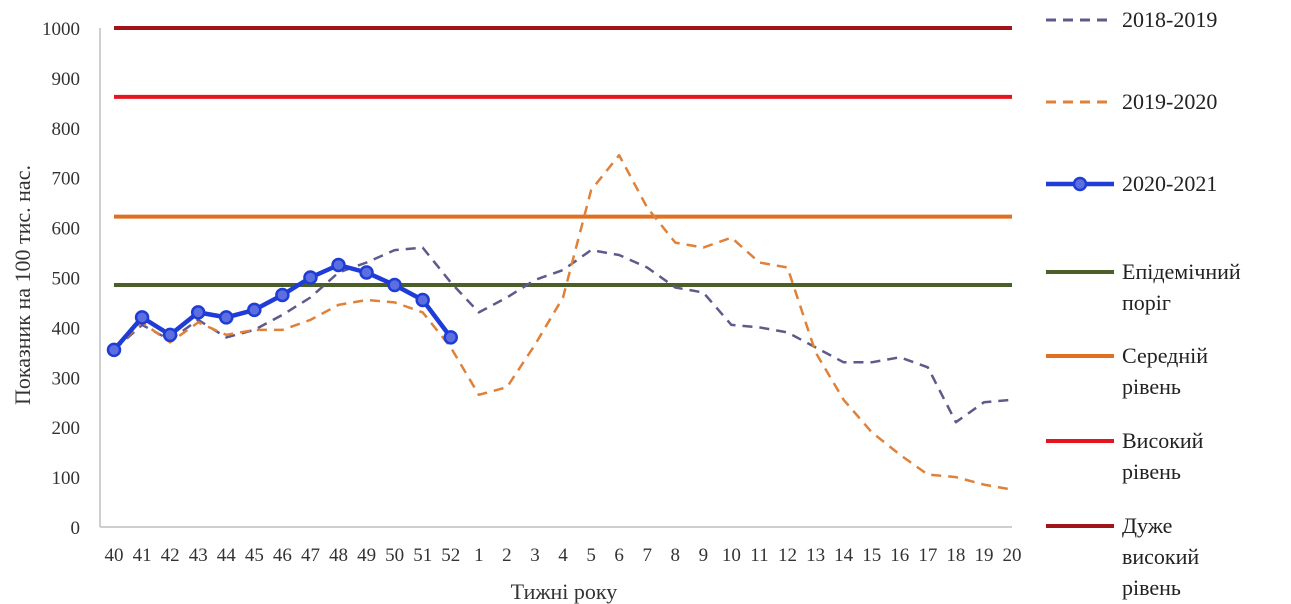  Describe the element at coordinates (66, 79) in the screenshot. I see `y-tick-label: 900` at that location.